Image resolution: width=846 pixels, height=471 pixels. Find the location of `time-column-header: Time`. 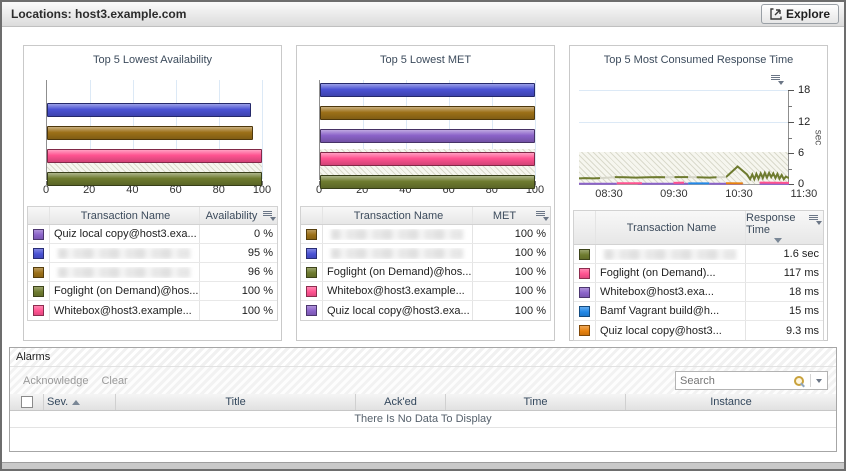

time-column-header: Time is located at coordinates (536, 402).